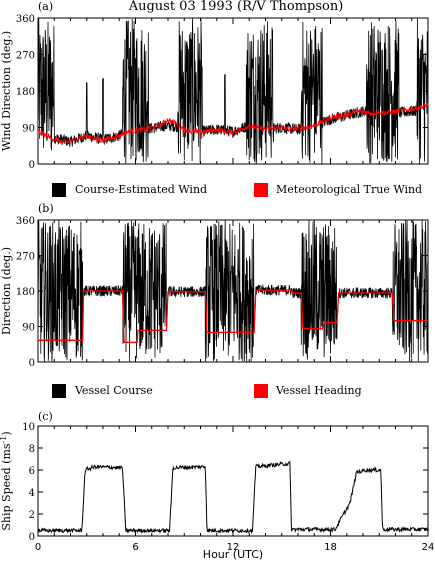 This screenshot has width=435, height=564. Describe the element at coordinates (233, 316) in the screenshot. I see `series-line-vessel-heading` at that location.